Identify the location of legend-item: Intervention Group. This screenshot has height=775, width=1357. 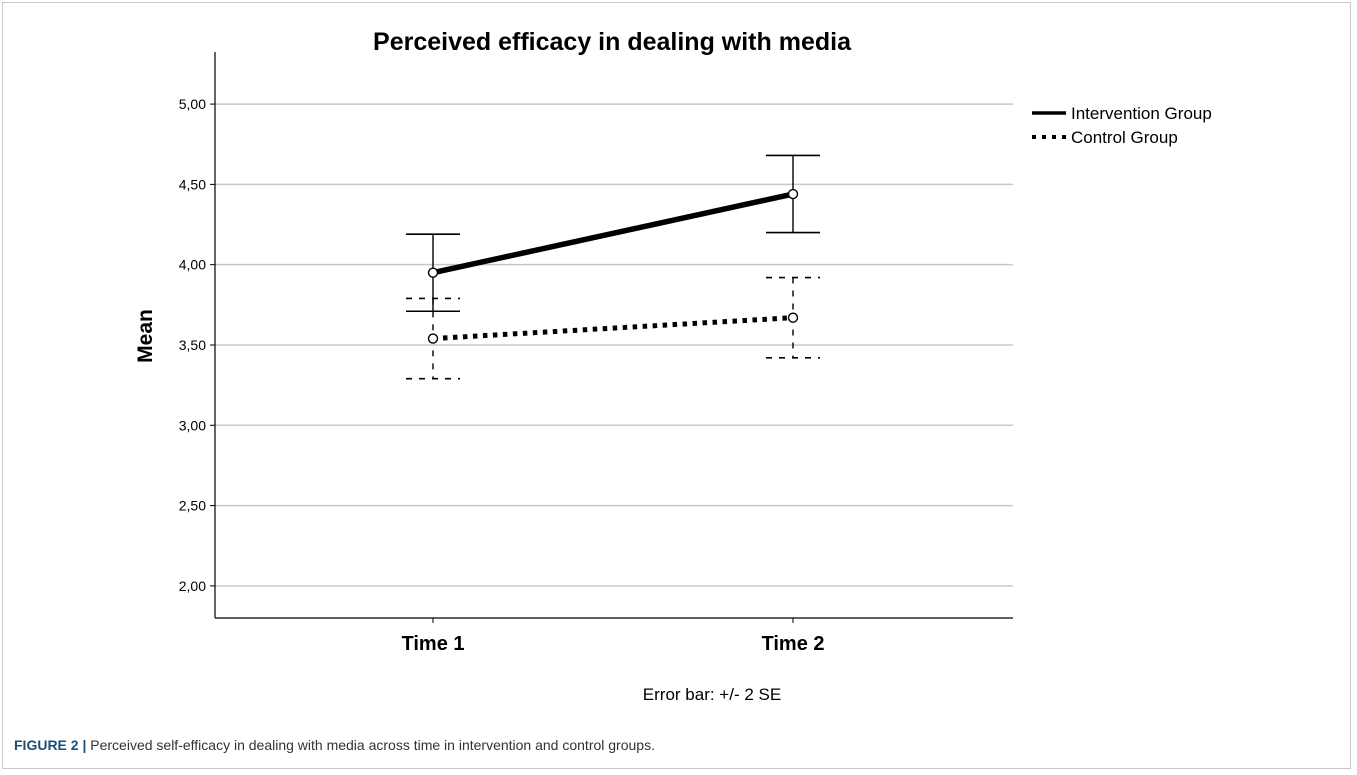
(1122, 113).